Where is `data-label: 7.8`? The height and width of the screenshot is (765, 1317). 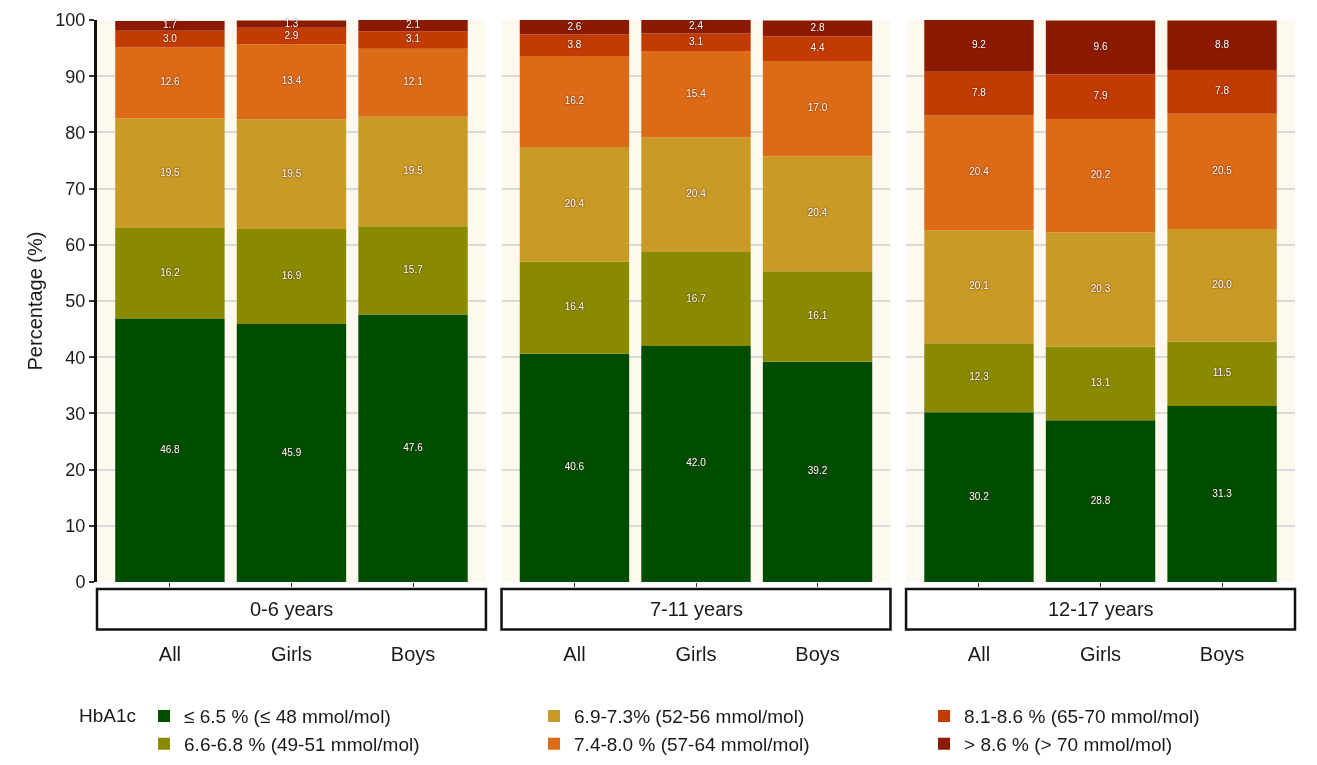 data-label: 7.8 is located at coordinates (979, 93).